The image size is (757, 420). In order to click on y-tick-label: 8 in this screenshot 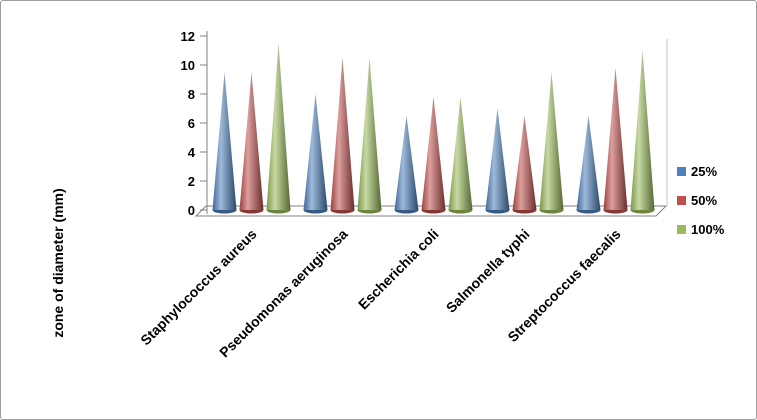, I will do `click(191, 94)`.